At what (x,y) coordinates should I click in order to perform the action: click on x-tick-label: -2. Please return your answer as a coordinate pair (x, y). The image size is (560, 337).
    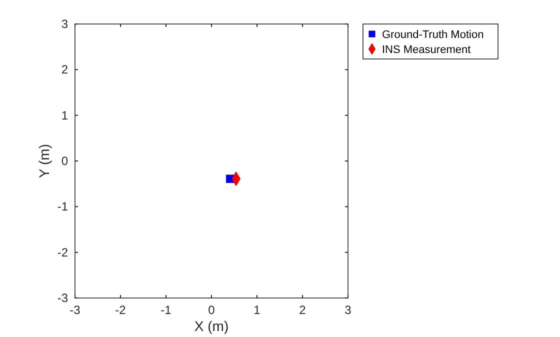
    Looking at the image, I should click on (120, 310).